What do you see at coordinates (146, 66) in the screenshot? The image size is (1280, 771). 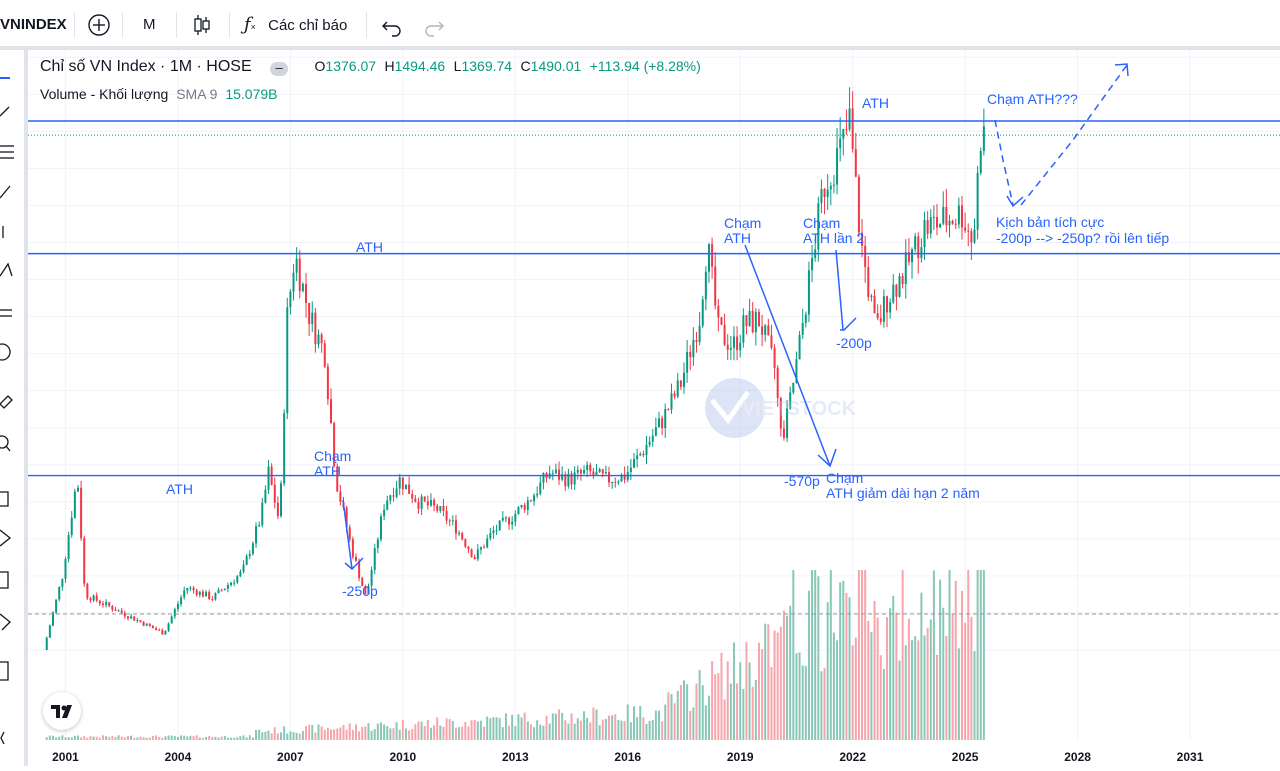 I see `chart-title: Chỉ số VN Index · 1M · HOSE` at bounding box center [146, 66].